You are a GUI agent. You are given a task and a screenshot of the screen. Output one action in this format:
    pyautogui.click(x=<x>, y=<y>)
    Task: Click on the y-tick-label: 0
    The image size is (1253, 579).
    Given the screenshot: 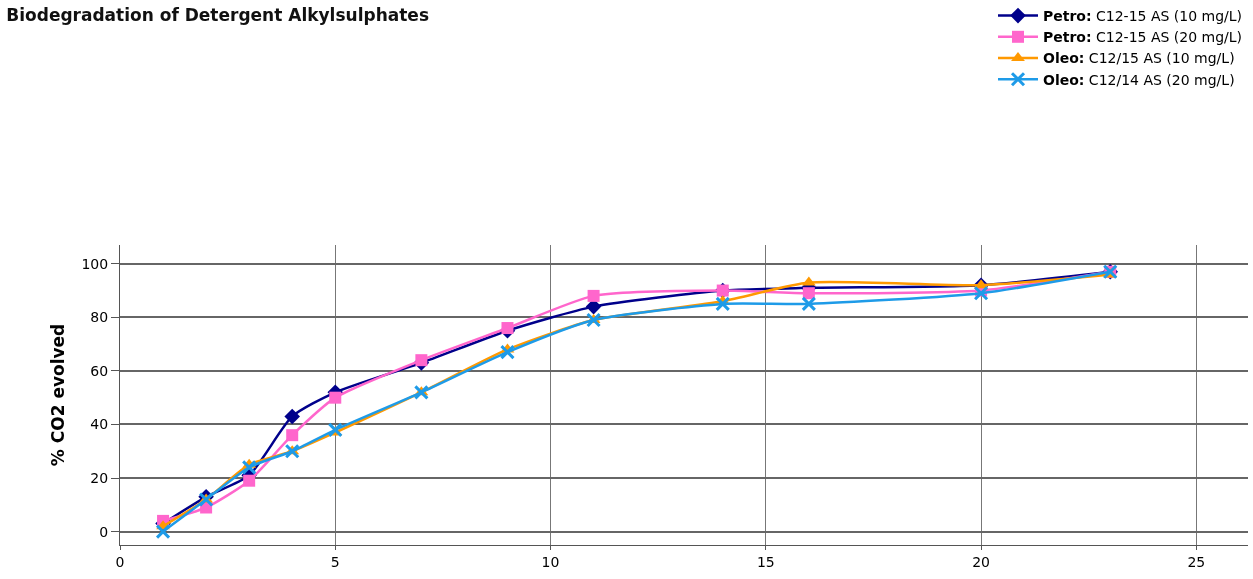 What is the action you would take?
    pyautogui.click(x=104, y=531)
    